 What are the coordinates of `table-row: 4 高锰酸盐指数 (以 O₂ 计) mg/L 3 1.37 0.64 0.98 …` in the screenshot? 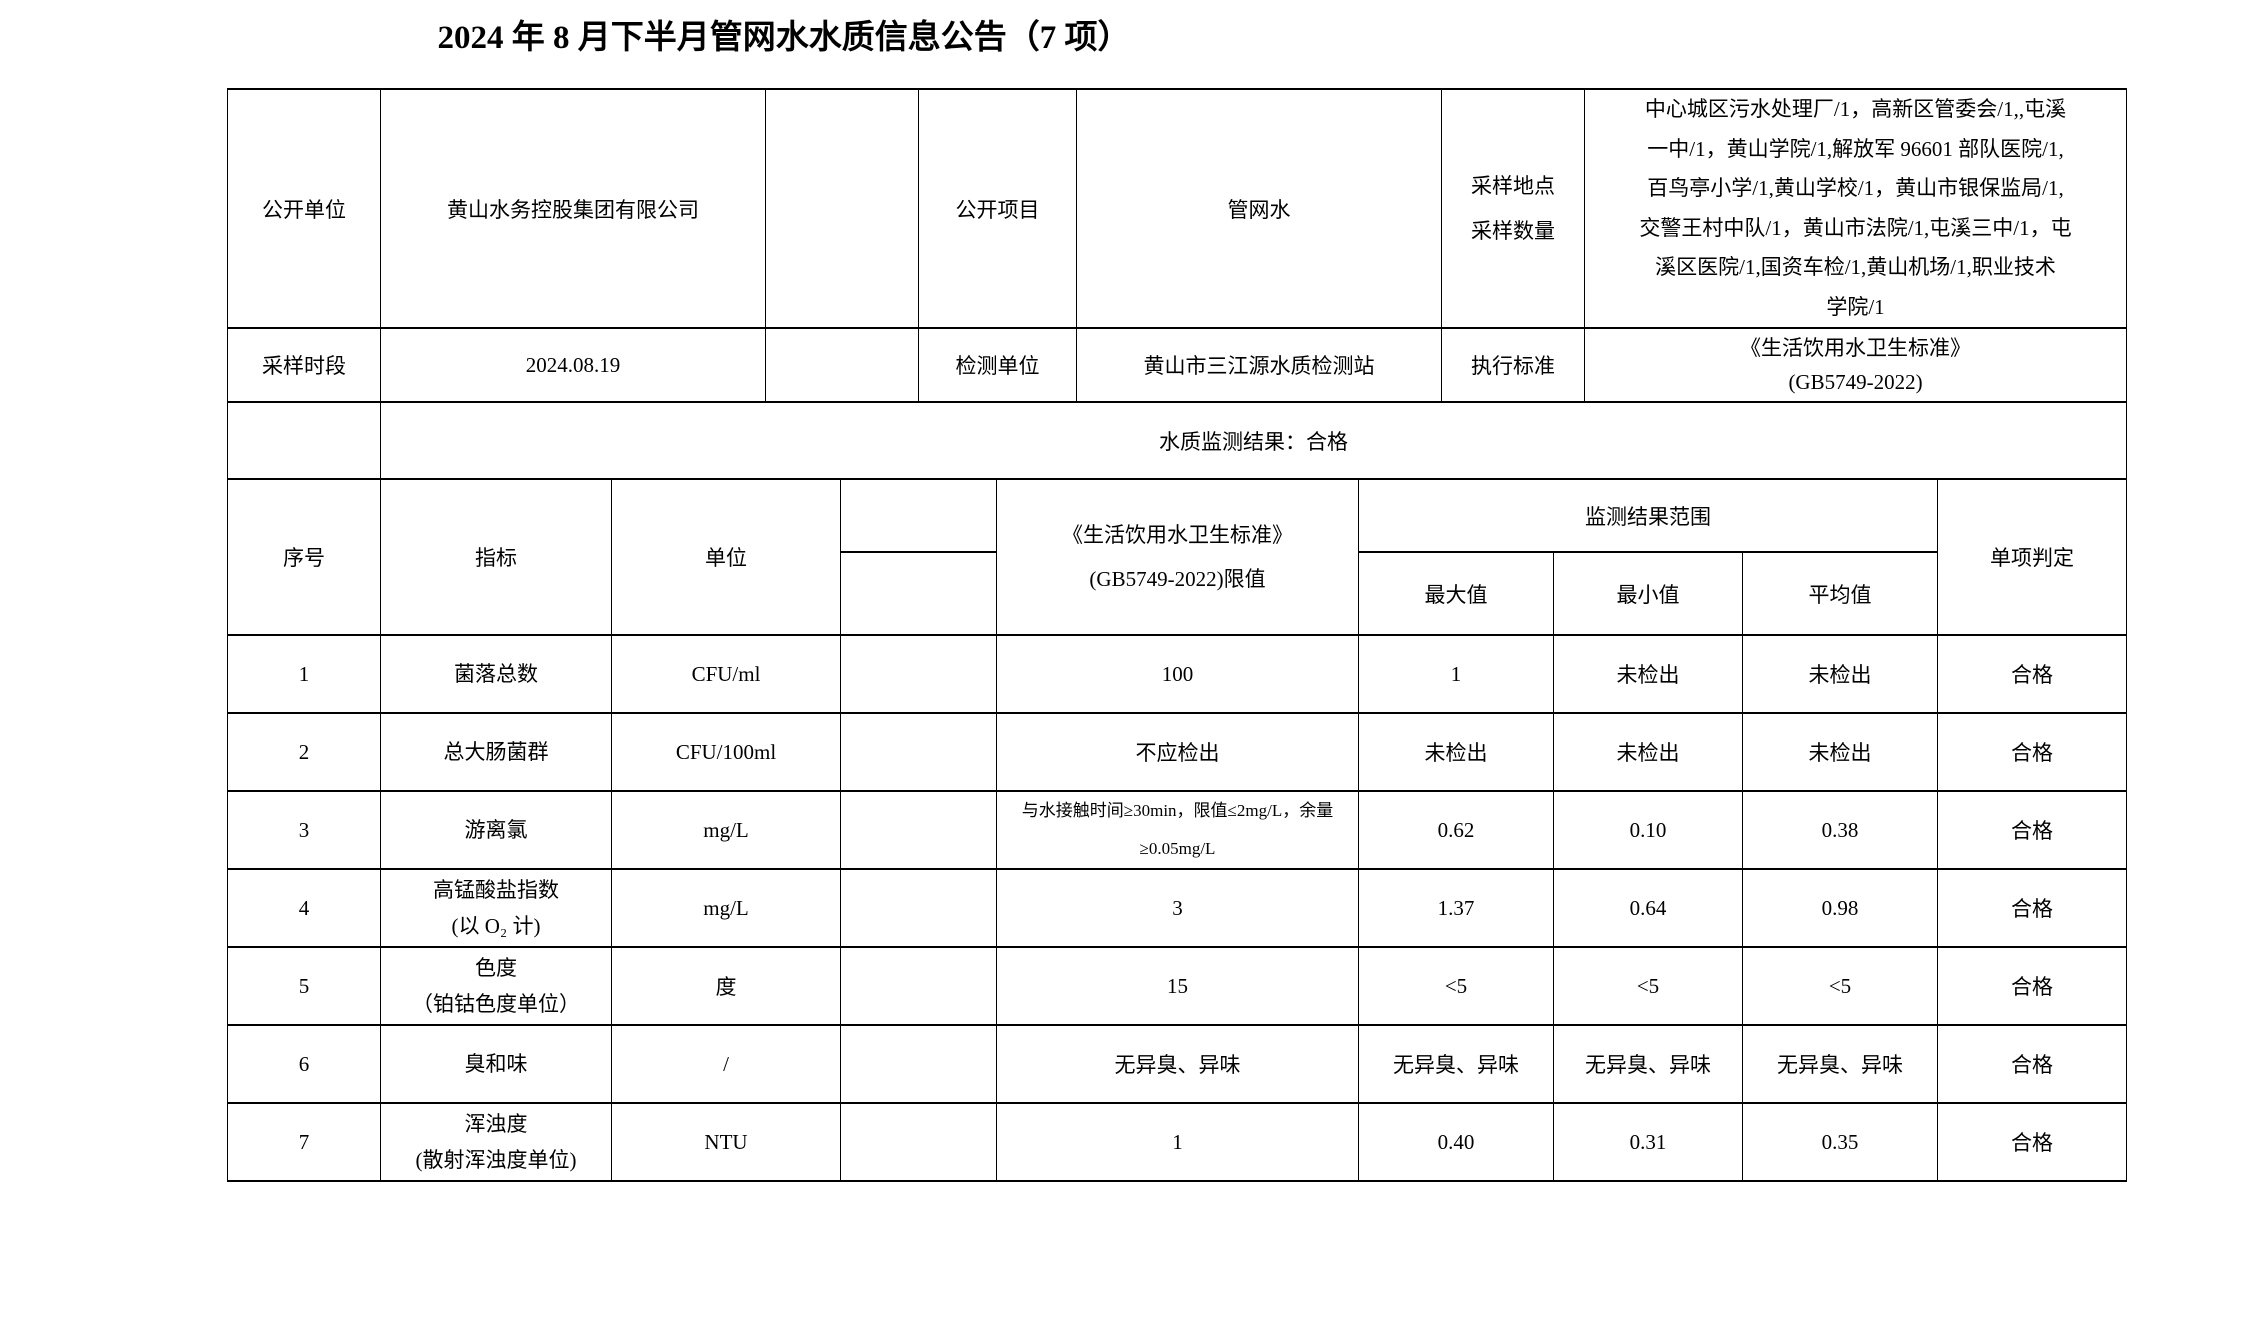 It's located at (1177, 908).